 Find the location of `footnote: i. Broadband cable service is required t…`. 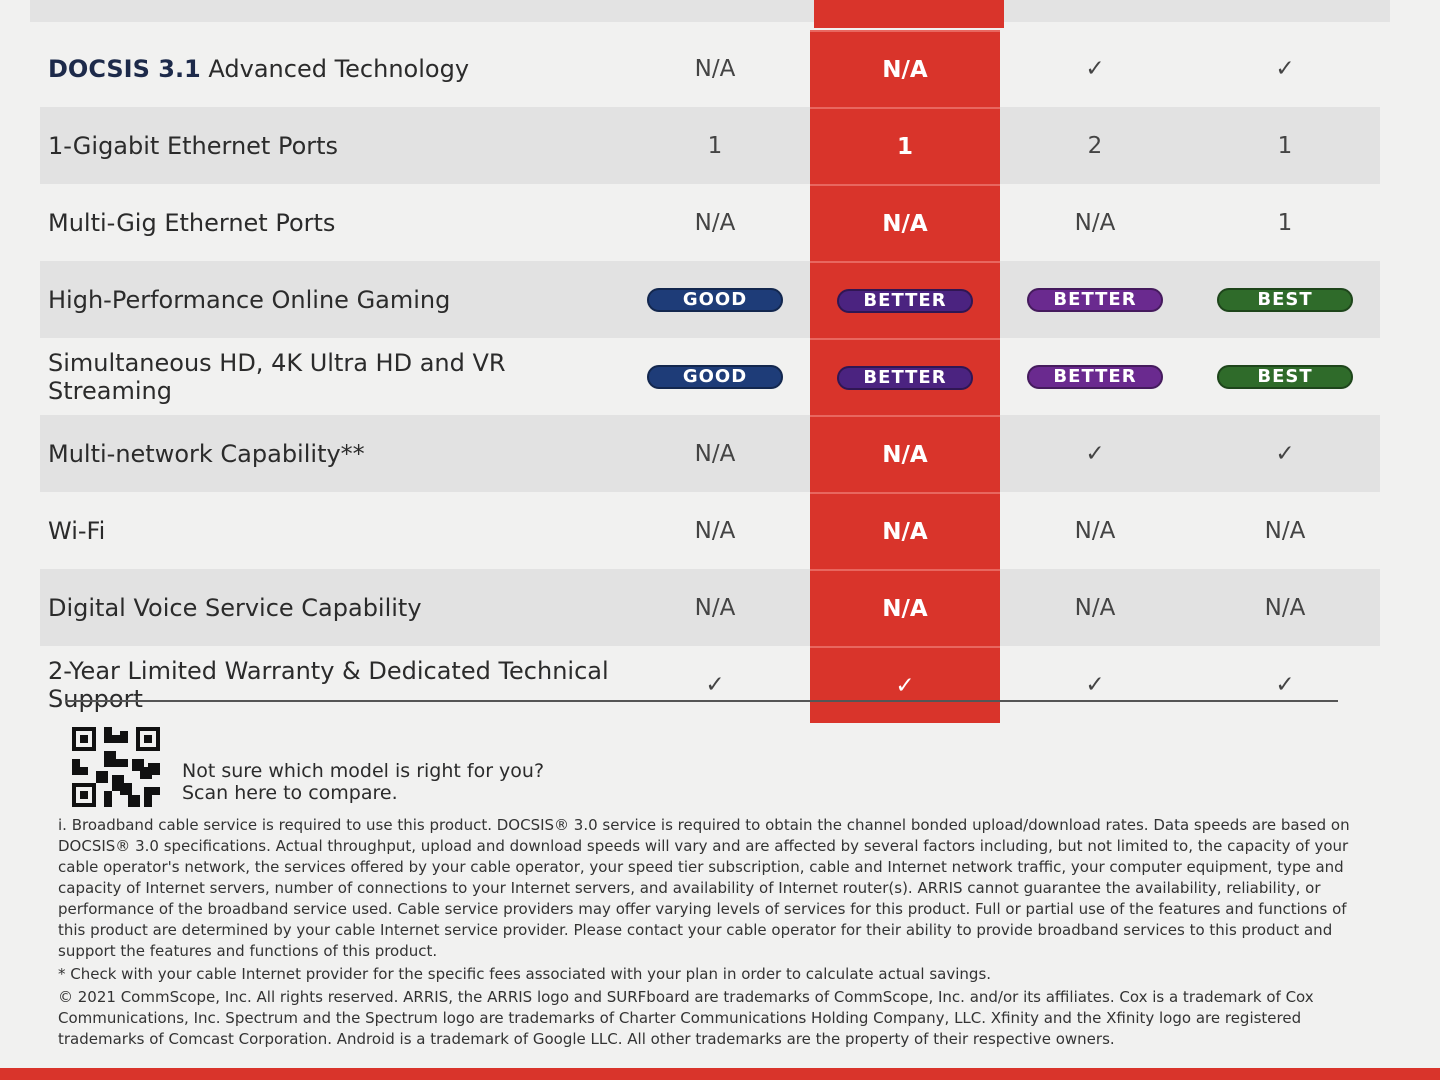

footnote: i. Broadband cable service is required t… is located at coordinates (704, 888).